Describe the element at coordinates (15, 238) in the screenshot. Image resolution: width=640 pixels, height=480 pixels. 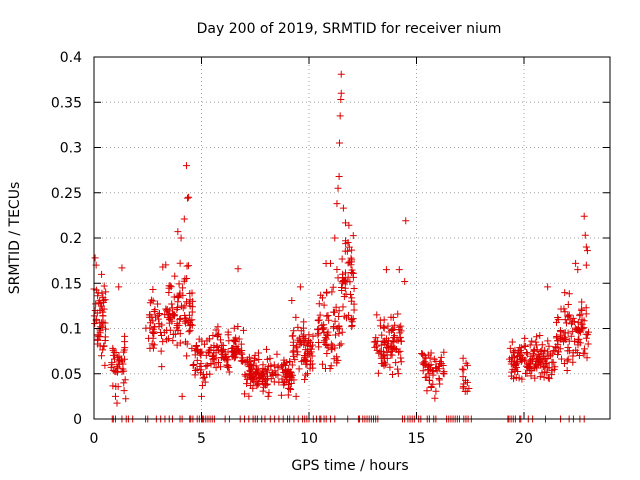
I see `y-axis-label: SRMTID / TECUs` at that location.